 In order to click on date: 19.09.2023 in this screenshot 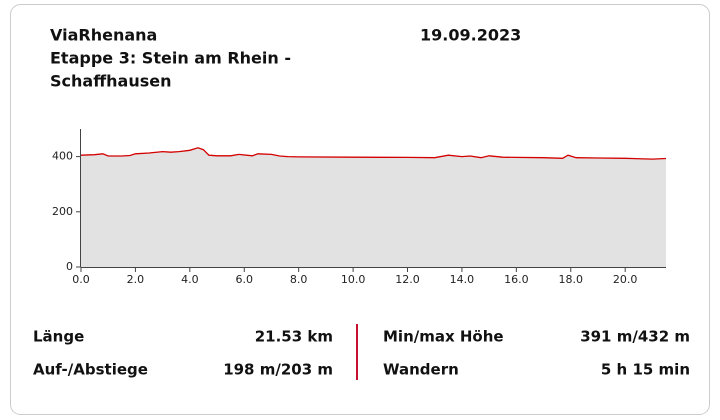, I will do `click(470, 35)`.